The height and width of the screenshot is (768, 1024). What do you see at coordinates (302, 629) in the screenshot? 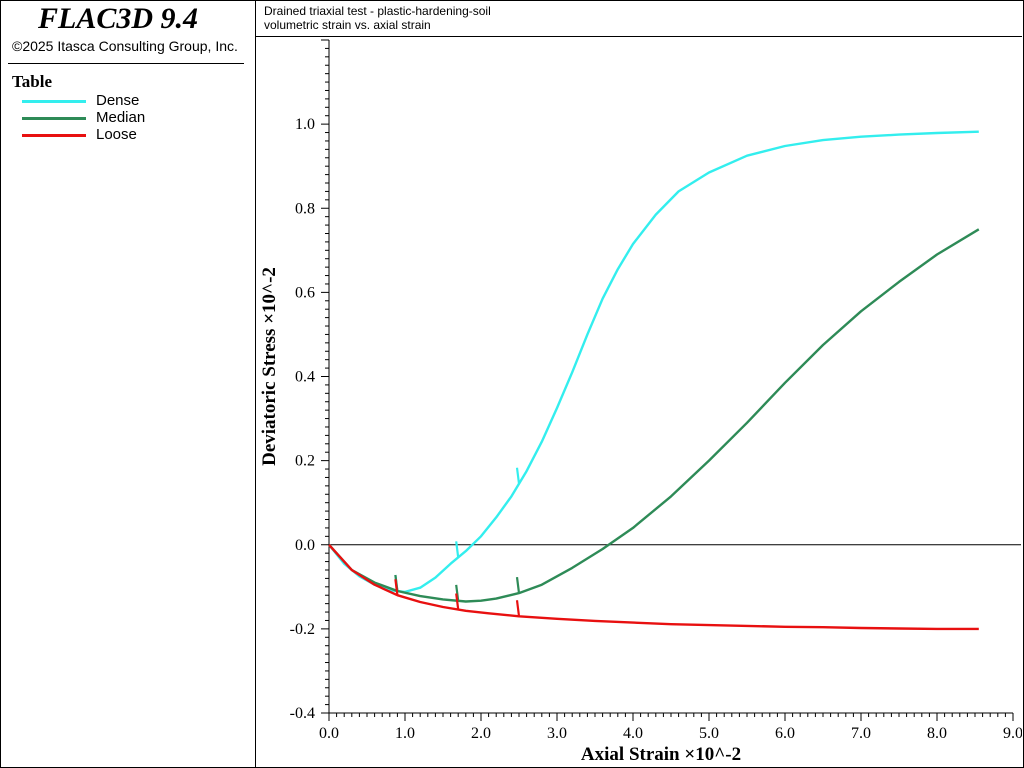
I see `y-tick-label: -0.2` at bounding box center [302, 629].